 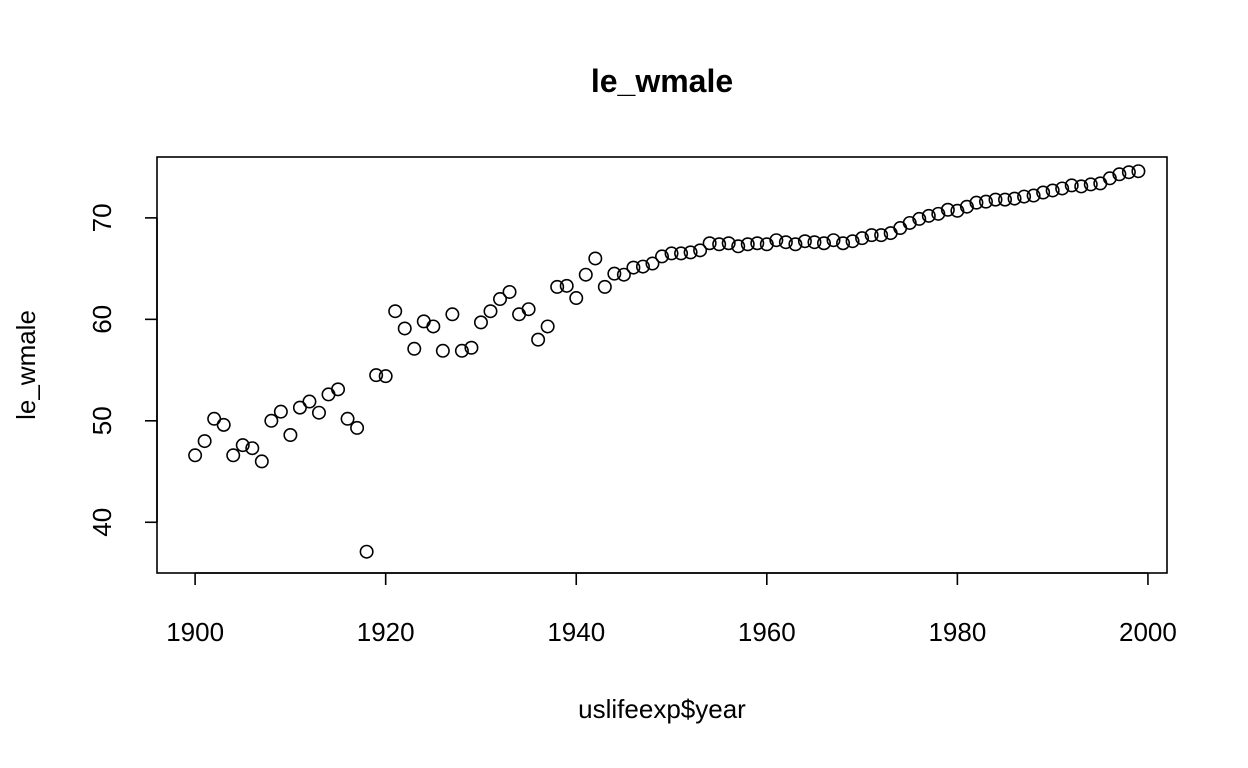 What do you see at coordinates (26, 365) in the screenshot?
I see `y-axis-label: le_wmale` at bounding box center [26, 365].